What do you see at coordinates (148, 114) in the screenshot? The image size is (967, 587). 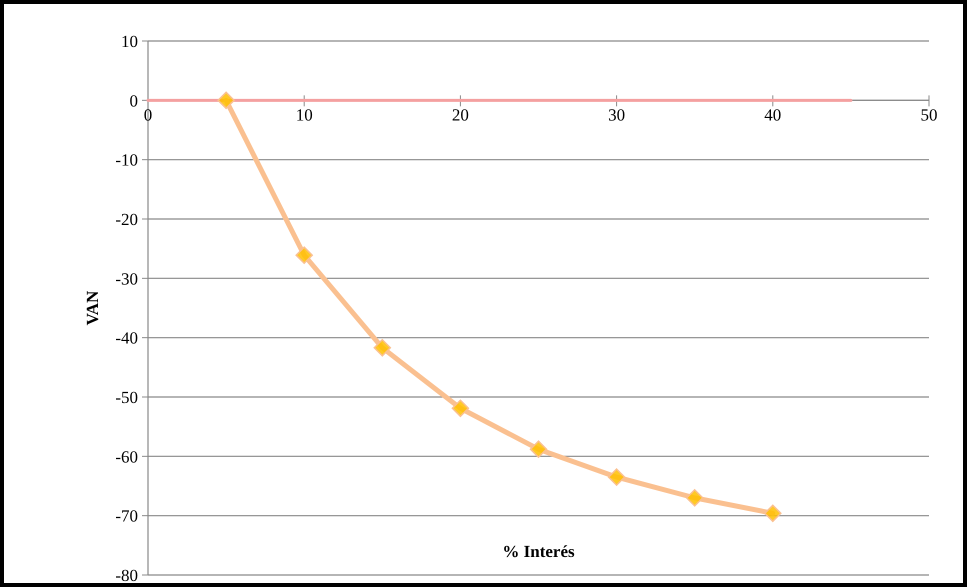 I see `x-tick-label: 0` at bounding box center [148, 114].